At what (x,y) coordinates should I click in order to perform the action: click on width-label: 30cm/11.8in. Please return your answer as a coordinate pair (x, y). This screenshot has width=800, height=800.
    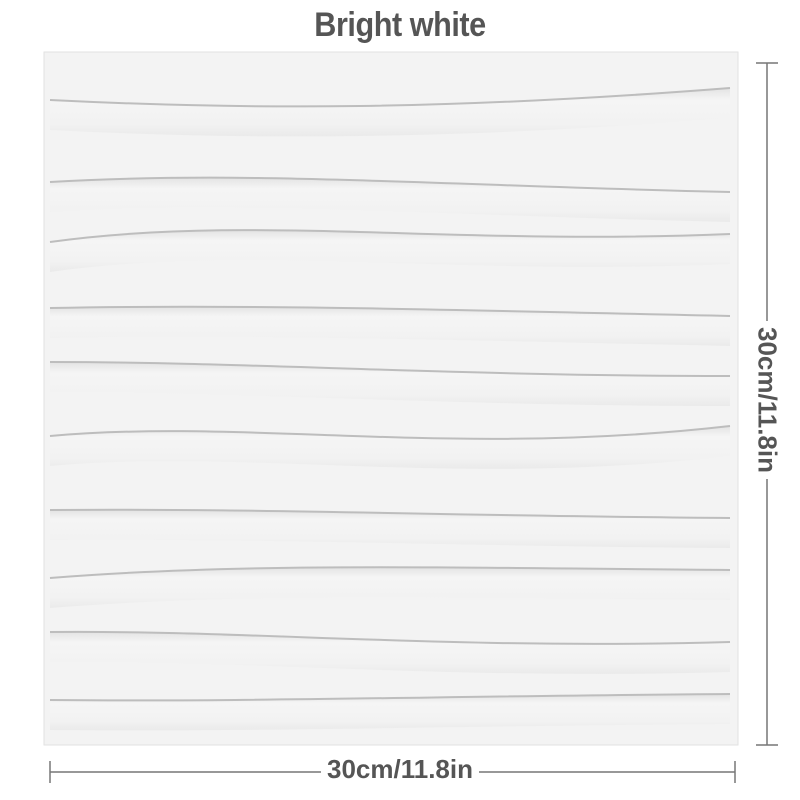
    Looking at the image, I should click on (400, 769).